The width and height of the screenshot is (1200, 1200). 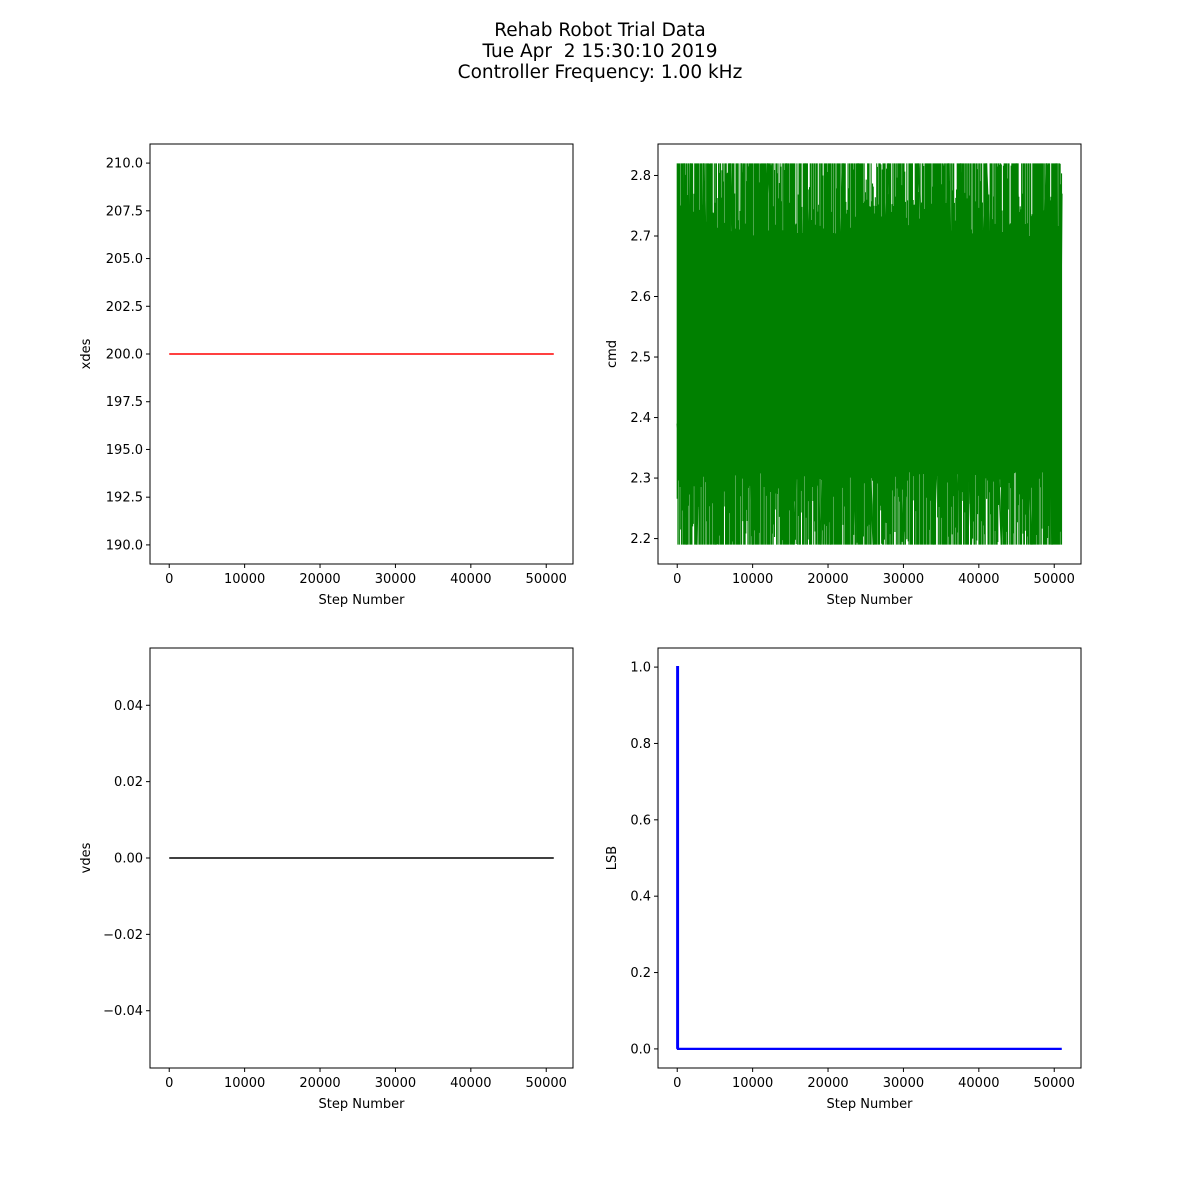 What do you see at coordinates (640, 668) in the screenshot?
I see `y-tick-label: 1.0` at bounding box center [640, 668].